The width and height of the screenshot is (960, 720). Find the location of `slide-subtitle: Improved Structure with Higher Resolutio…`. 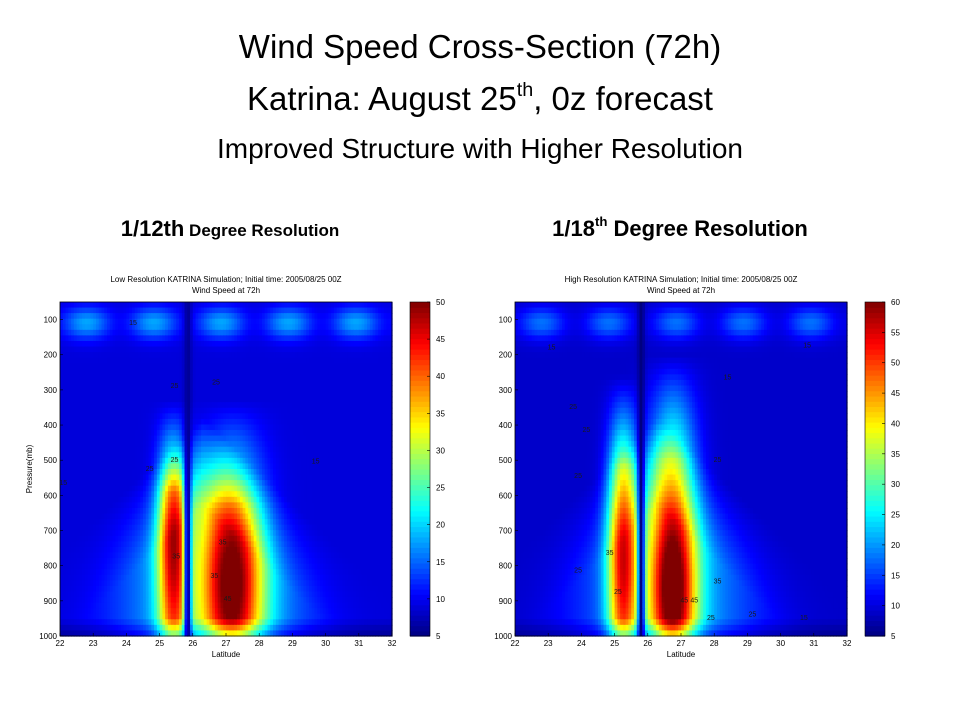

slide-subtitle: Improved Structure with Higher Resolutio… is located at coordinates (479, 148).